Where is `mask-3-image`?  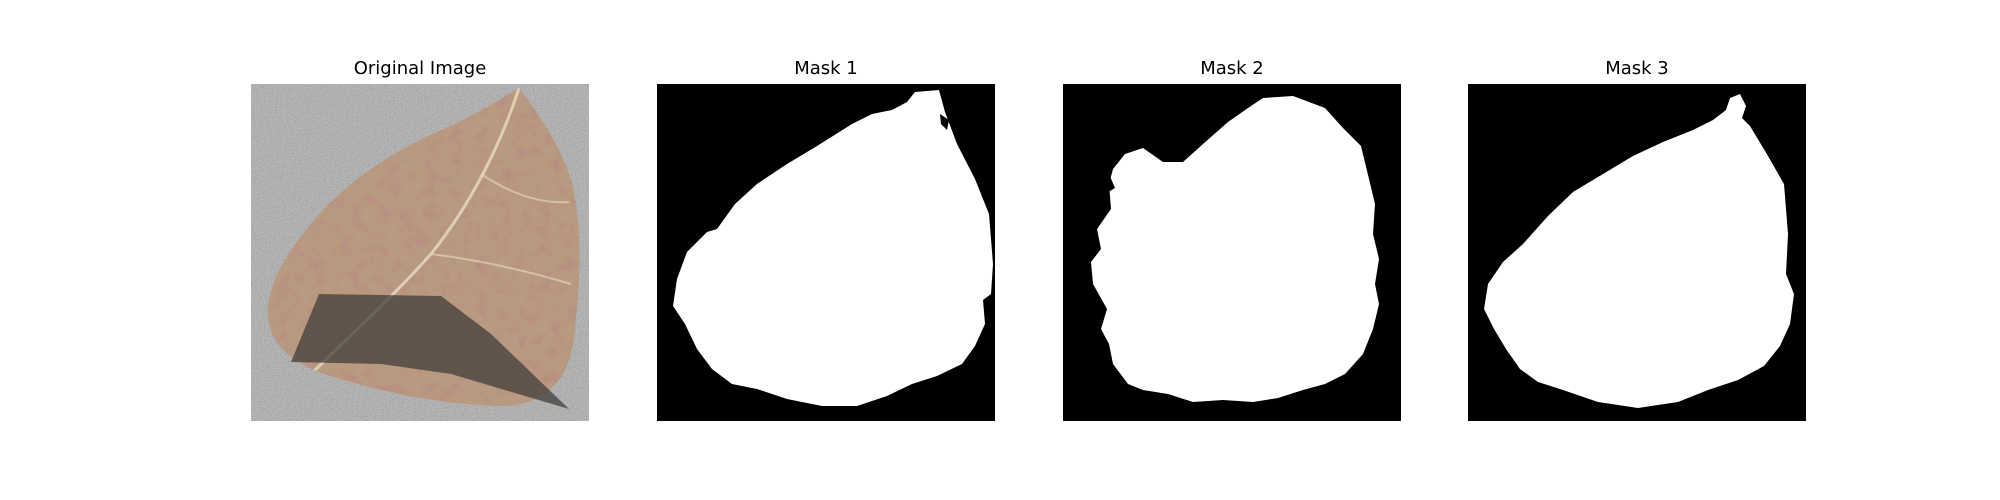
mask-3-image is located at coordinates (1637, 252).